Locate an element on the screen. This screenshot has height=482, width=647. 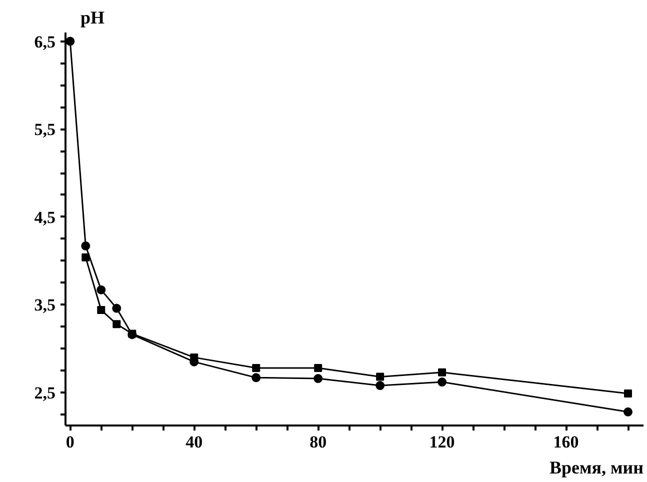
x-axis-title: Время, мин is located at coordinates (596, 468).